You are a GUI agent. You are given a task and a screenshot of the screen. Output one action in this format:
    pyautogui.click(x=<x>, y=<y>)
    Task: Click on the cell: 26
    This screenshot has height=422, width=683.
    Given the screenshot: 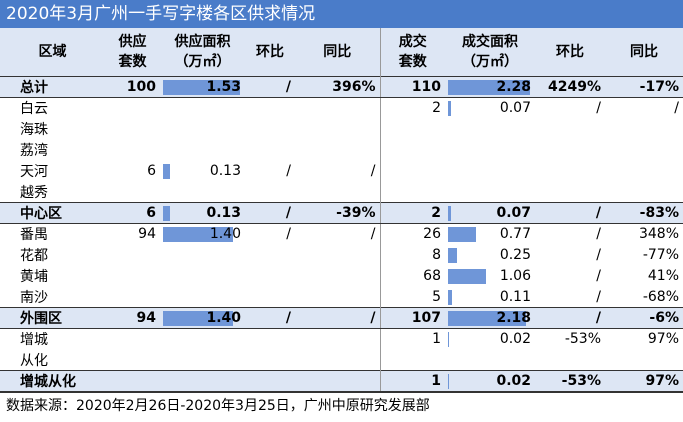 What is the action you would take?
    pyautogui.click(x=412, y=234)
    